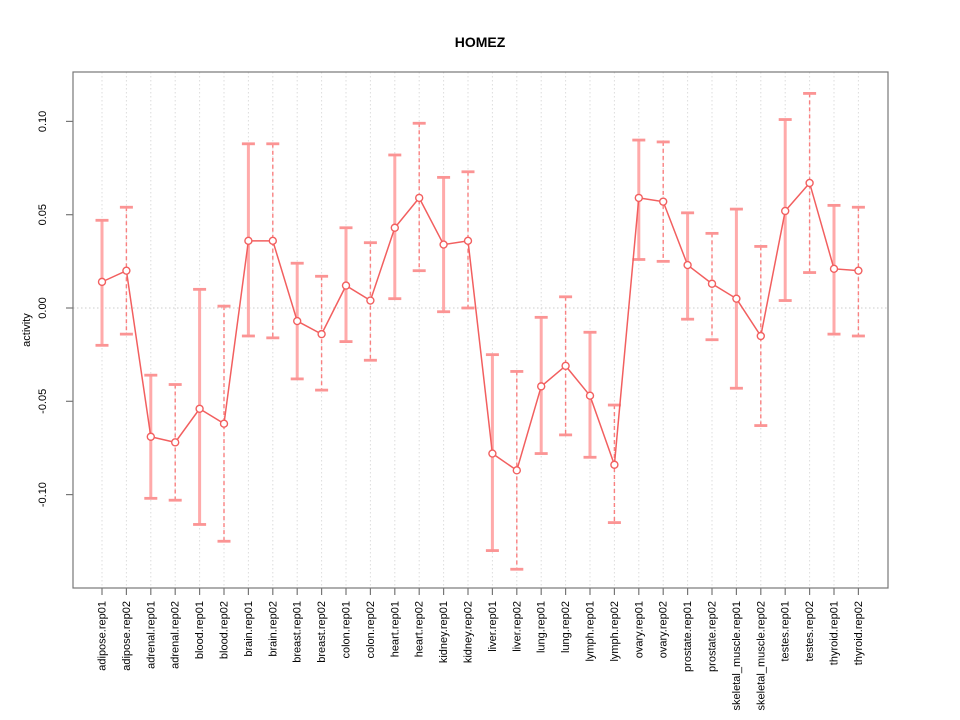  What do you see at coordinates (43, 121) in the screenshot?
I see `y-tick-label: 0.10` at bounding box center [43, 121].